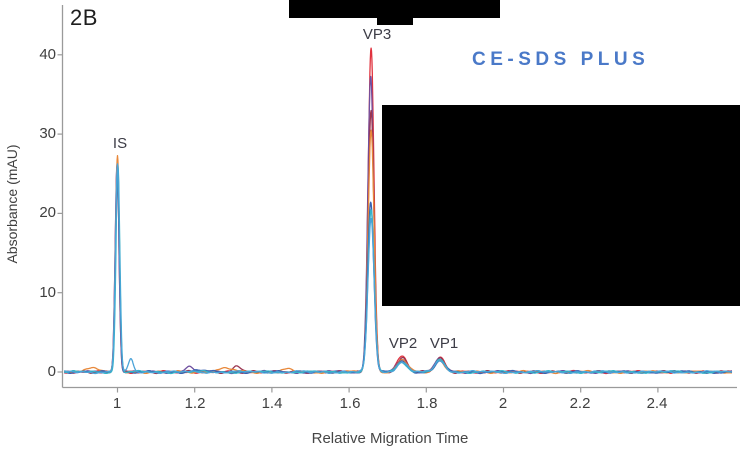  Describe the element at coordinates (403, 343) in the screenshot. I see `peak-label-vp2: VP2` at that location.